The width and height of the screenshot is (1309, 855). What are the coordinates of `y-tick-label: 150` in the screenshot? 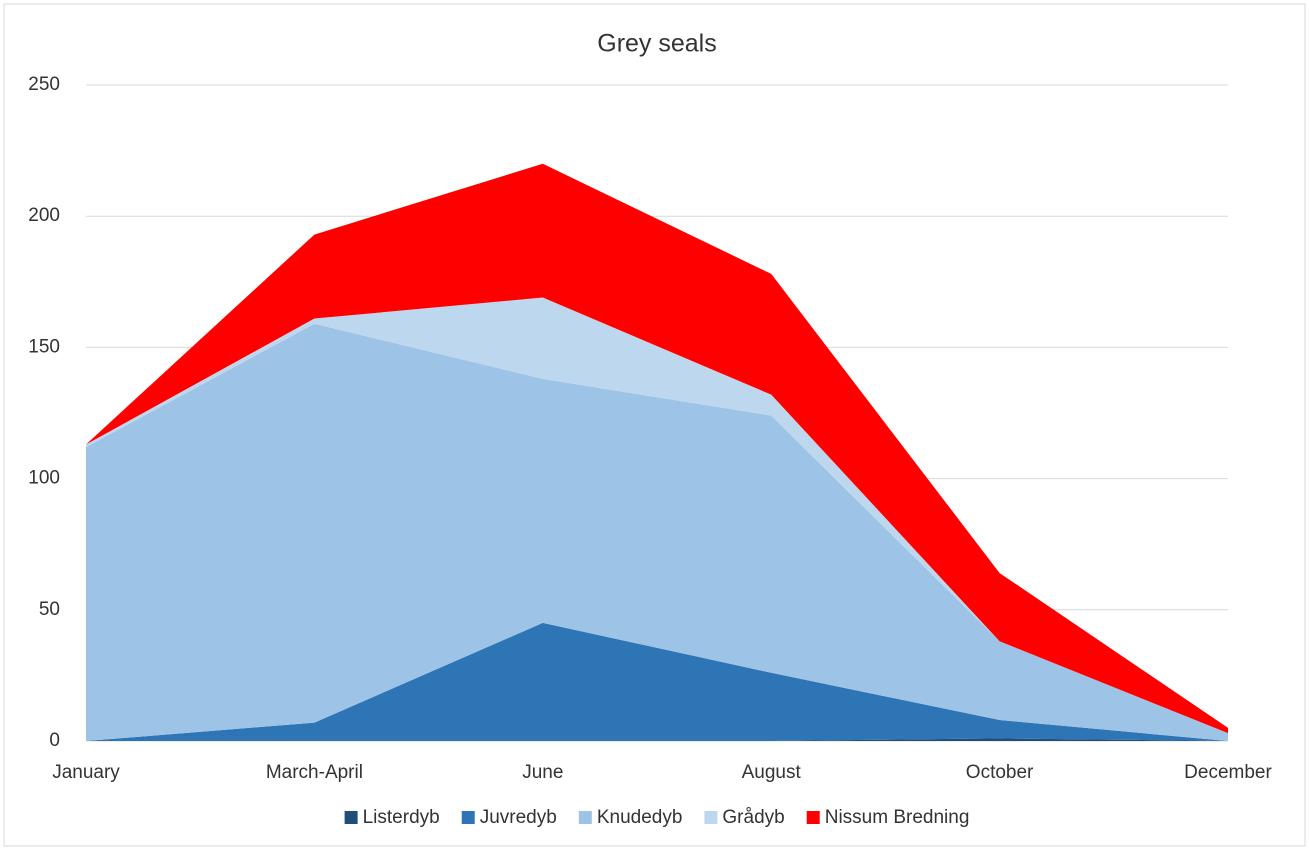 It's located at (44, 346).